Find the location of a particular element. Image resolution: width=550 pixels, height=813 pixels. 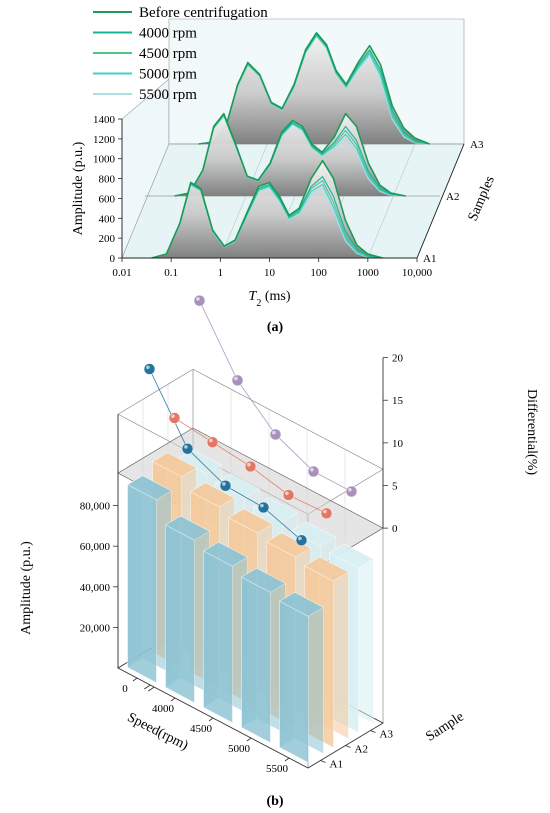

sample-group-A2 is located at coordinates (292, 154).